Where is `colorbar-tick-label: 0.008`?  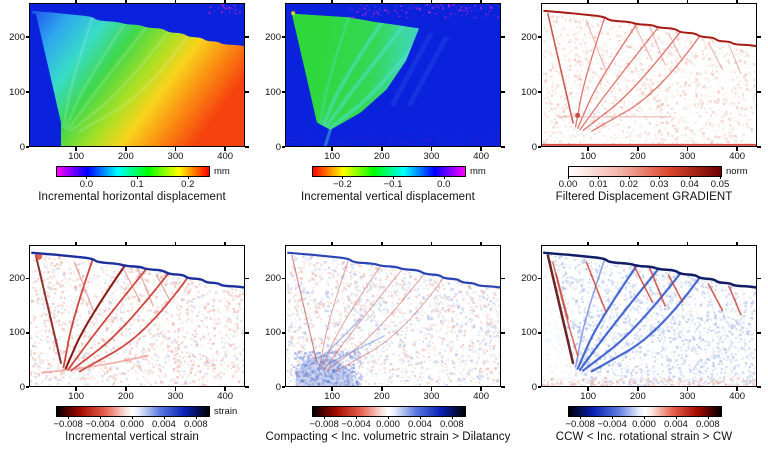 colorbar-tick-label: 0.008 is located at coordinates (195, 424).